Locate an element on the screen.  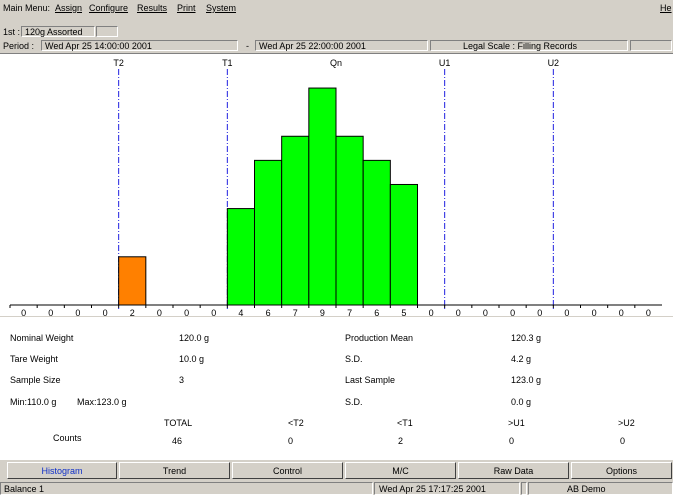
counts-label: Counts is located at coordinates (67, 438).